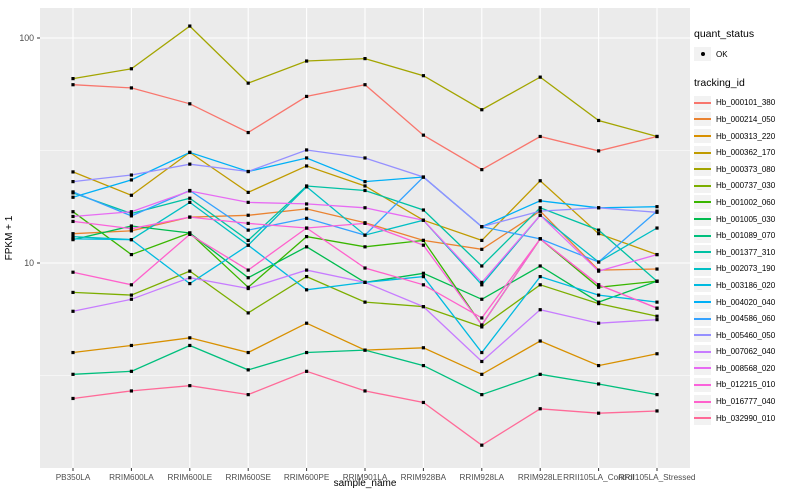 The height and width of the screenshot is (500, 800). What do you see at coordinates (746, 152) in the screenshot?
I see `legend-item-Hb_000362_170: Hb_000362_170` at bounding box center [746, 152].